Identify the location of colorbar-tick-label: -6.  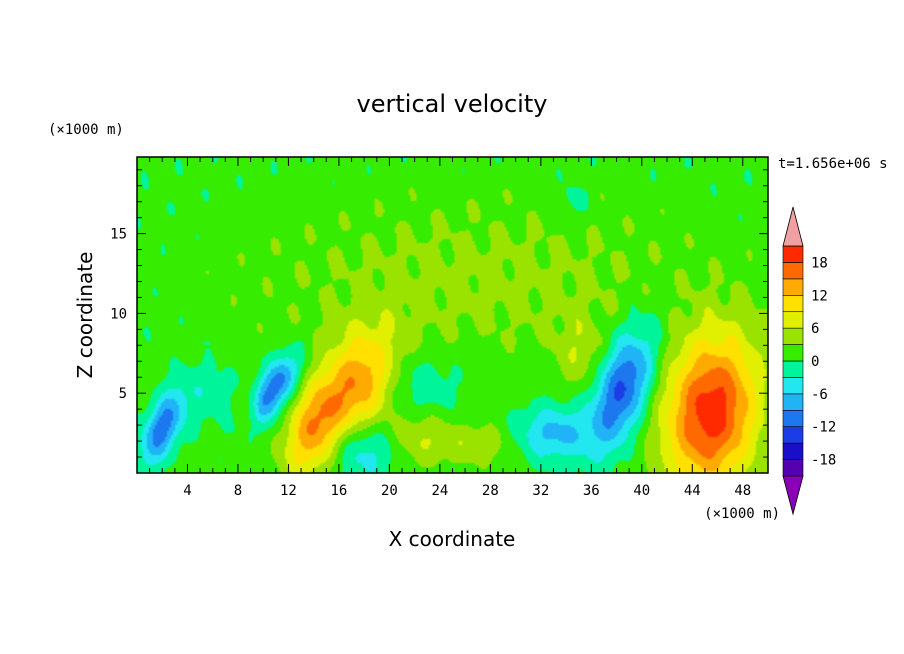
(819, 395).